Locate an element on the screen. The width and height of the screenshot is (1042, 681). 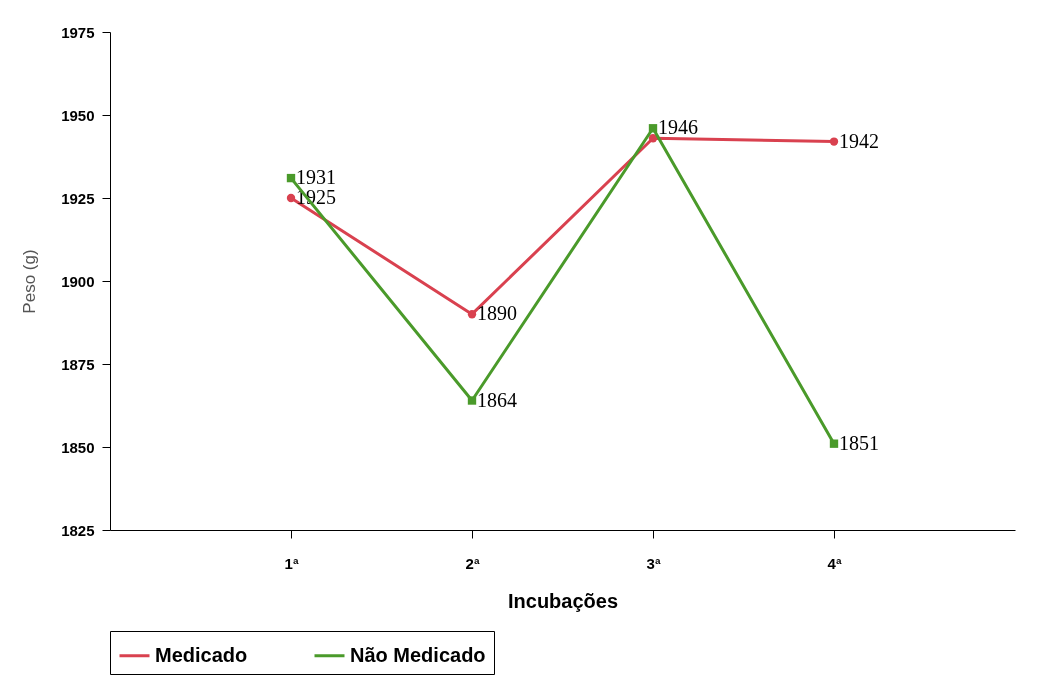
y-tick-label: 1875 is located at coordinates (78, 364).